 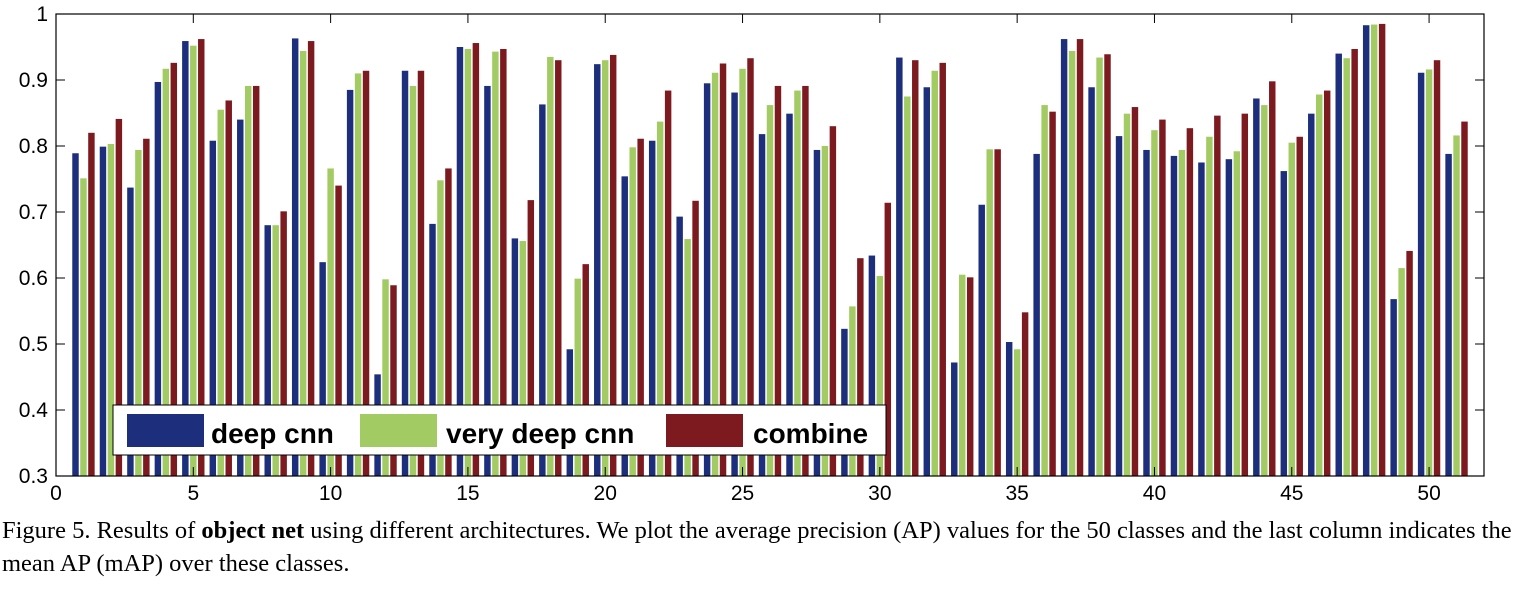 I want to click on legend-label-very-deep-cnn: very deep cnn, so click(x=540, y=433).